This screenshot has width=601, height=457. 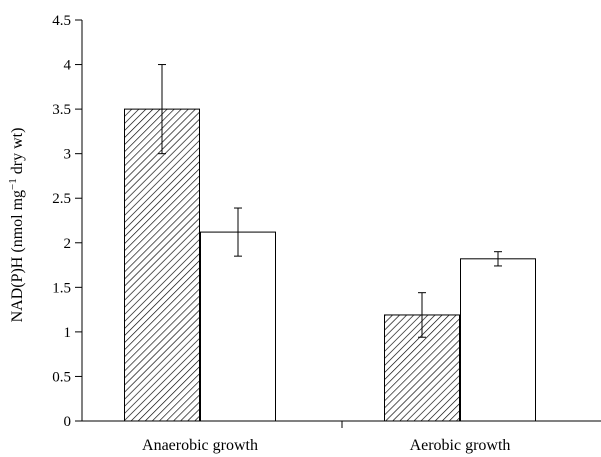 What do you see at coordinates (61, 377) in the screenshot?
I see `y-tick-label-1: 0.5` at bounding box center [61, 377].